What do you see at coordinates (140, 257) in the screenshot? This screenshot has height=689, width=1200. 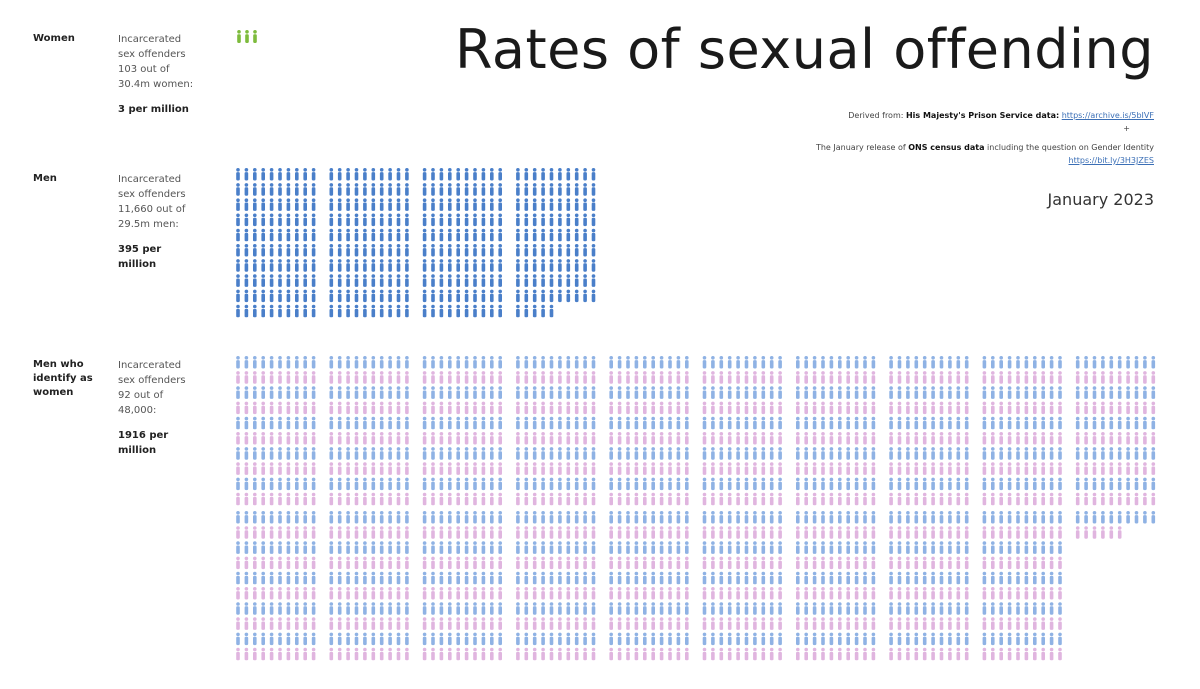 I see `rate-men: 395 per million` at bounding box center [140, 257].